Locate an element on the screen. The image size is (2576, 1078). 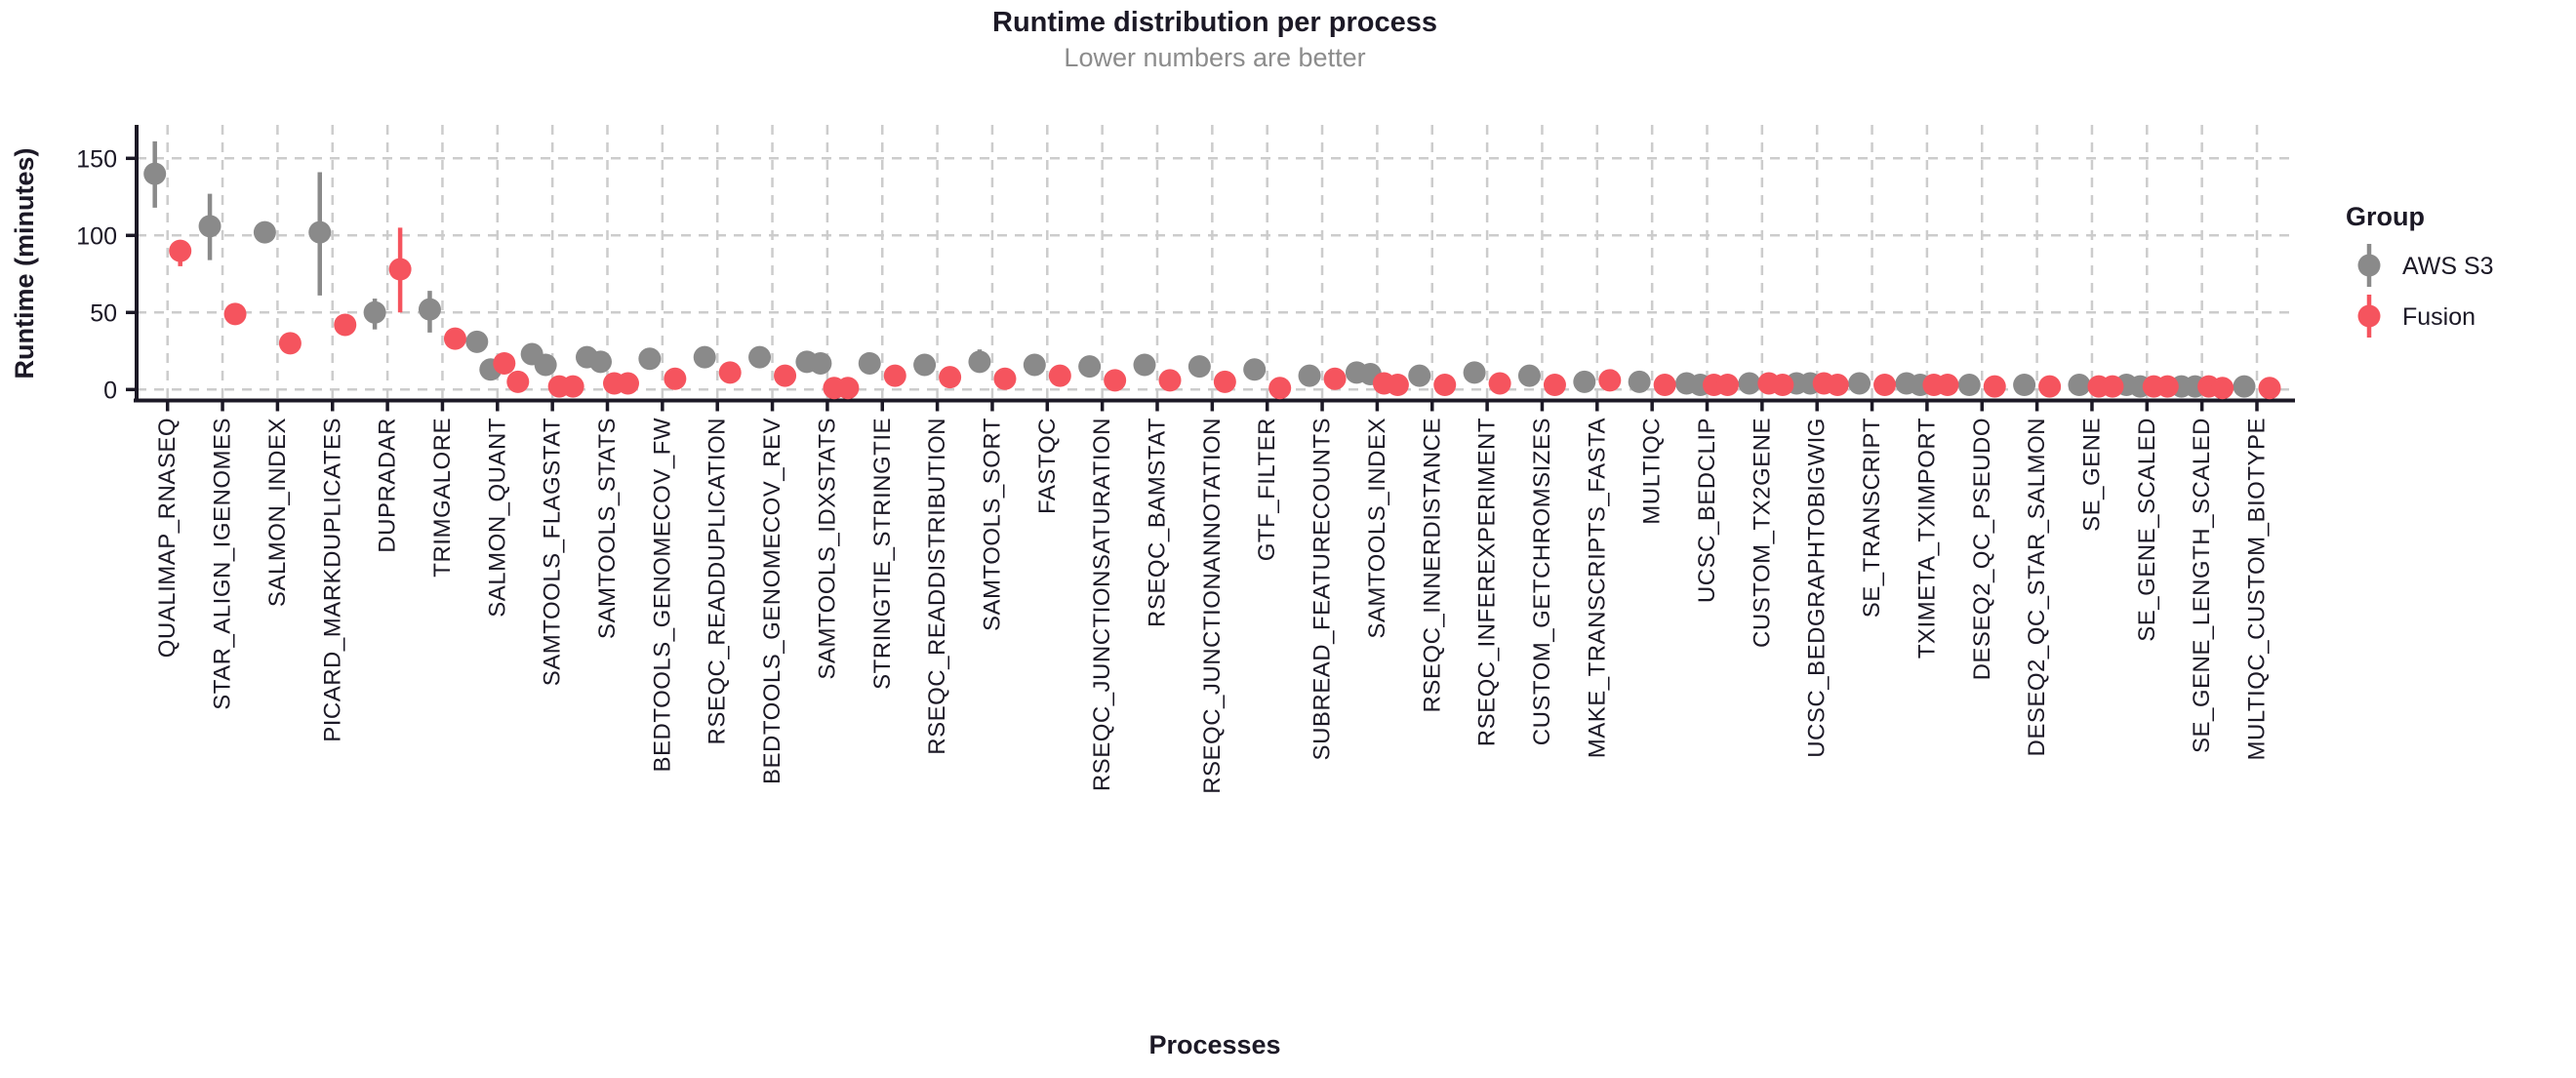
y-tick-label: 150 is located at coordinates (96, 159).